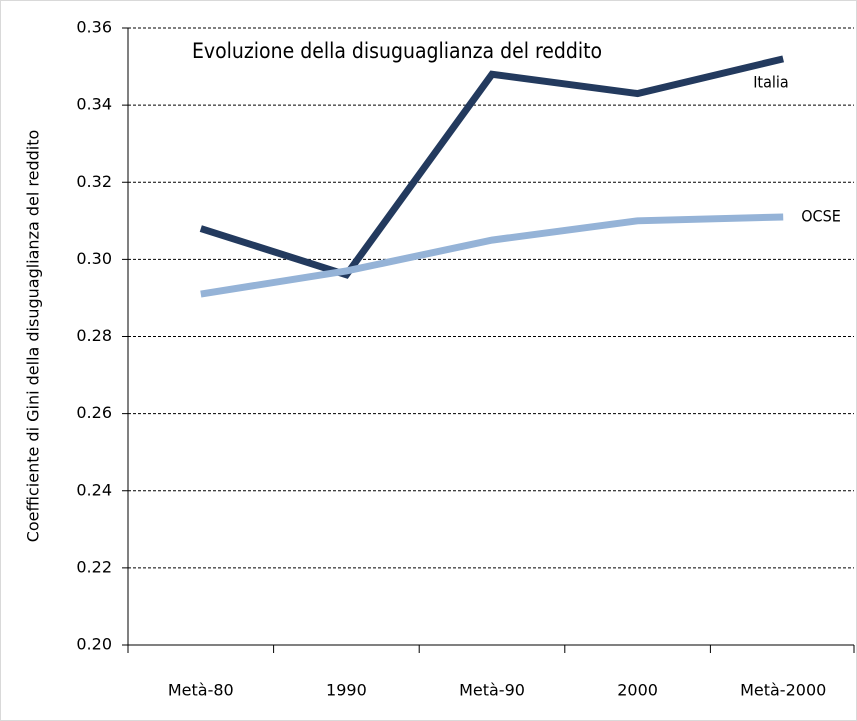  What do you see at coordinates (94, 258) in the screenshot?
I see `y-tick-label: 0.30` at bounding box center [94, 258].